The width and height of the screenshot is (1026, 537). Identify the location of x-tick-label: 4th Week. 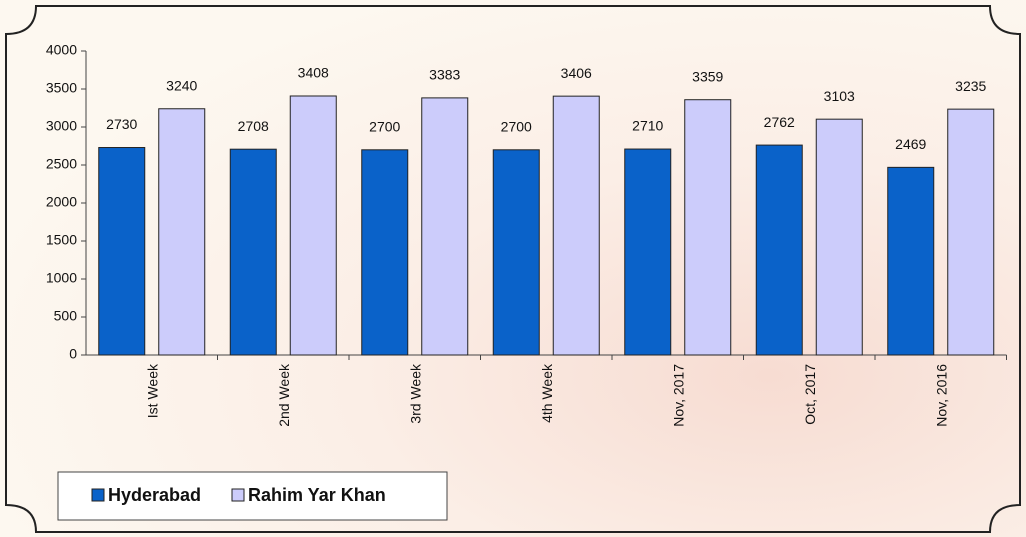
(547, 393).